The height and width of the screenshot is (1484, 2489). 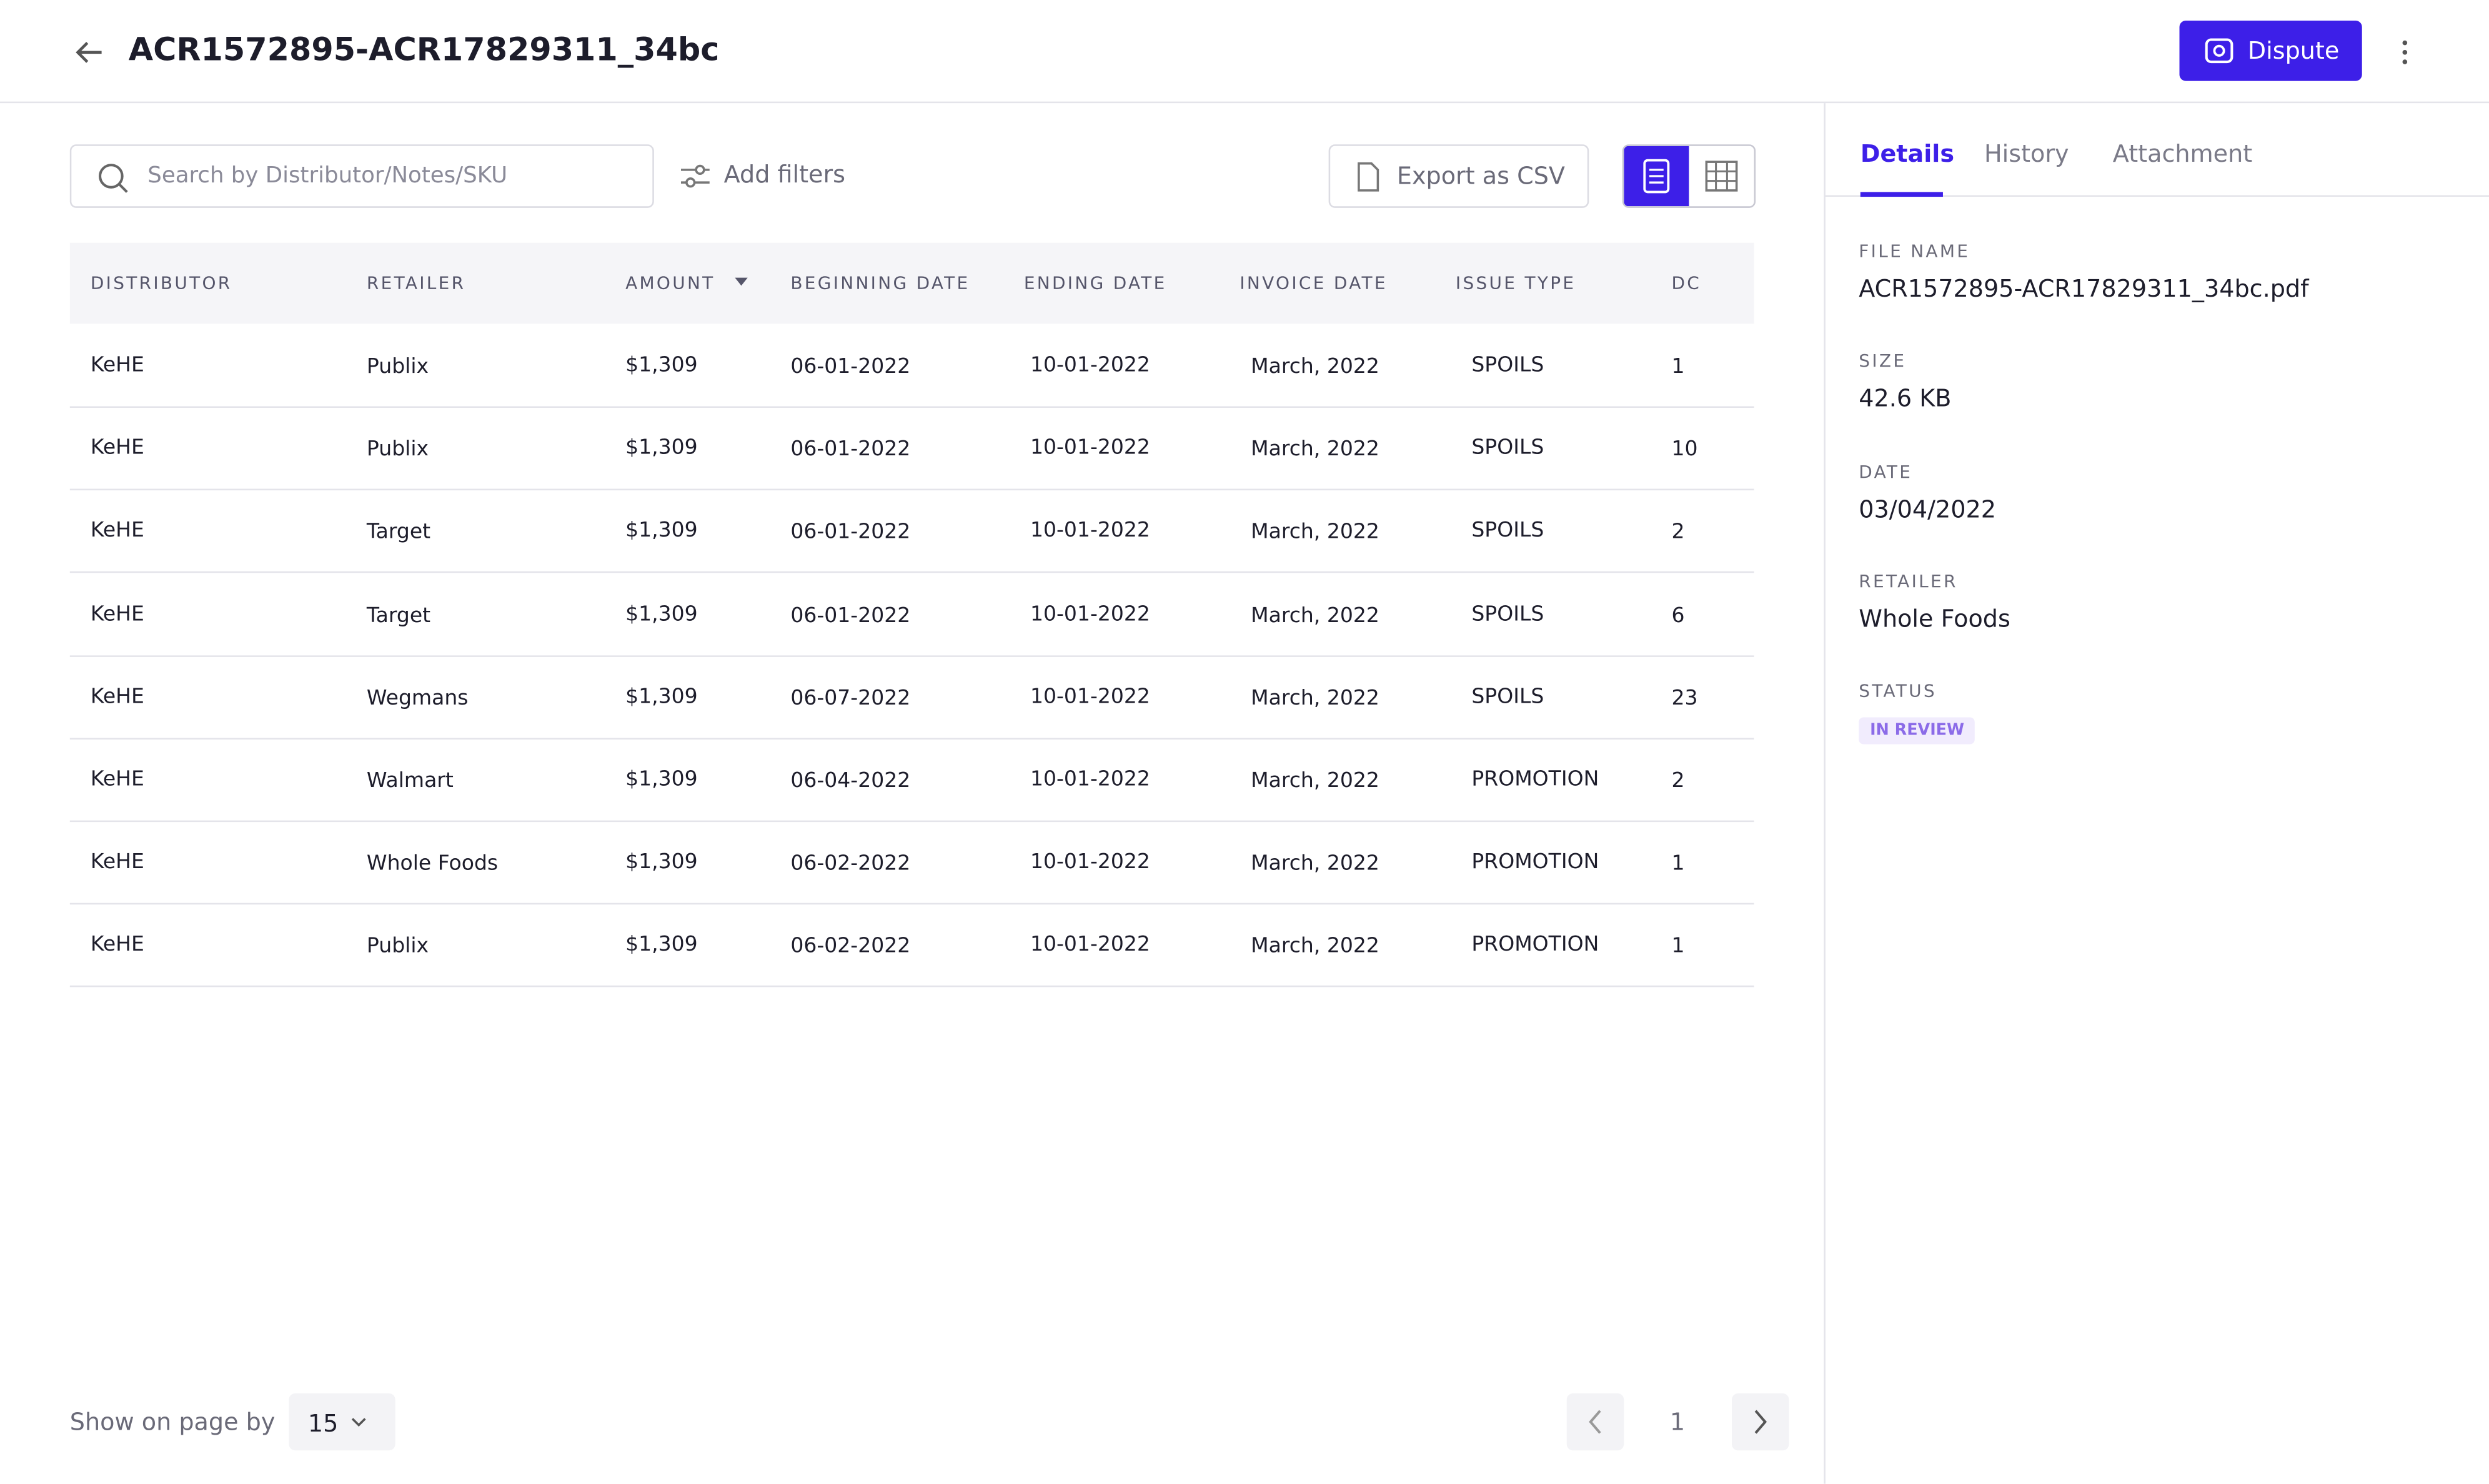 I want to click on table-cell: Wegmans, so click(x=417, y=698).